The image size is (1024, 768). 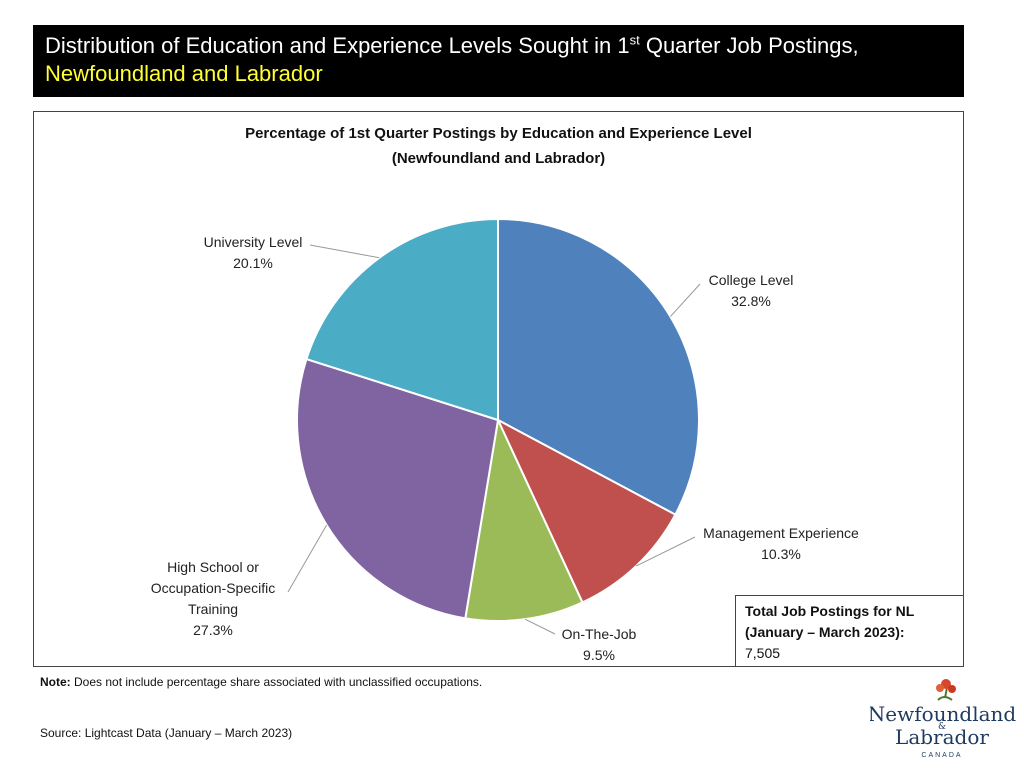 What do you see at coordinates (749, 45) in the screenshot?
I see `title-text: Quarter Job Postings,` at bounding box center [749, 45].